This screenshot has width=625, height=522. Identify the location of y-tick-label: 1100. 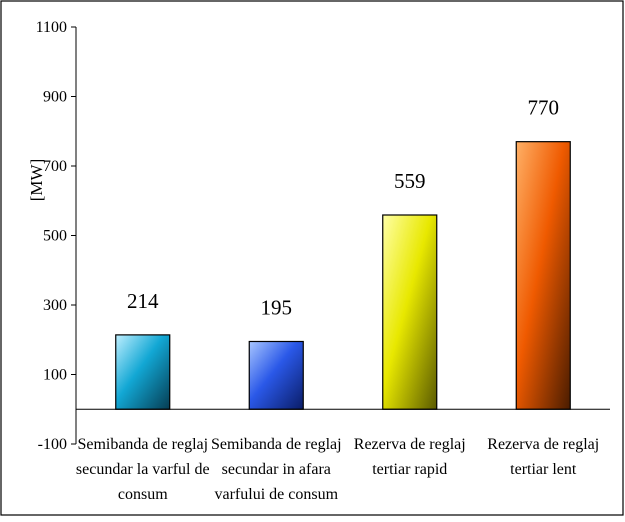
(51, 27).